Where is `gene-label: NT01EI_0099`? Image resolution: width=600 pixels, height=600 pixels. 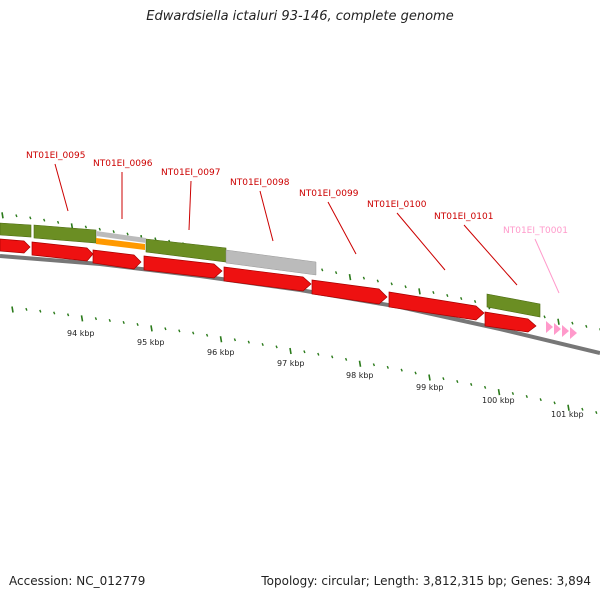
gene-label: NT01EI_0099 is located at coordinates (329, 194).